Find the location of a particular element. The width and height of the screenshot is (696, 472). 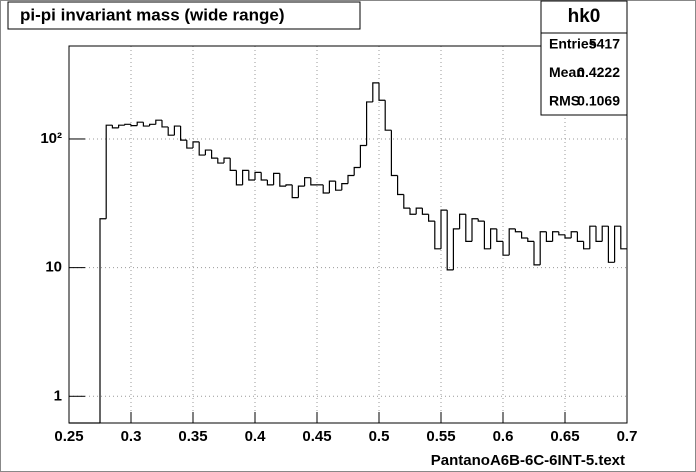

x-tick-label: 0.3 is located at coordinates (131, 436).